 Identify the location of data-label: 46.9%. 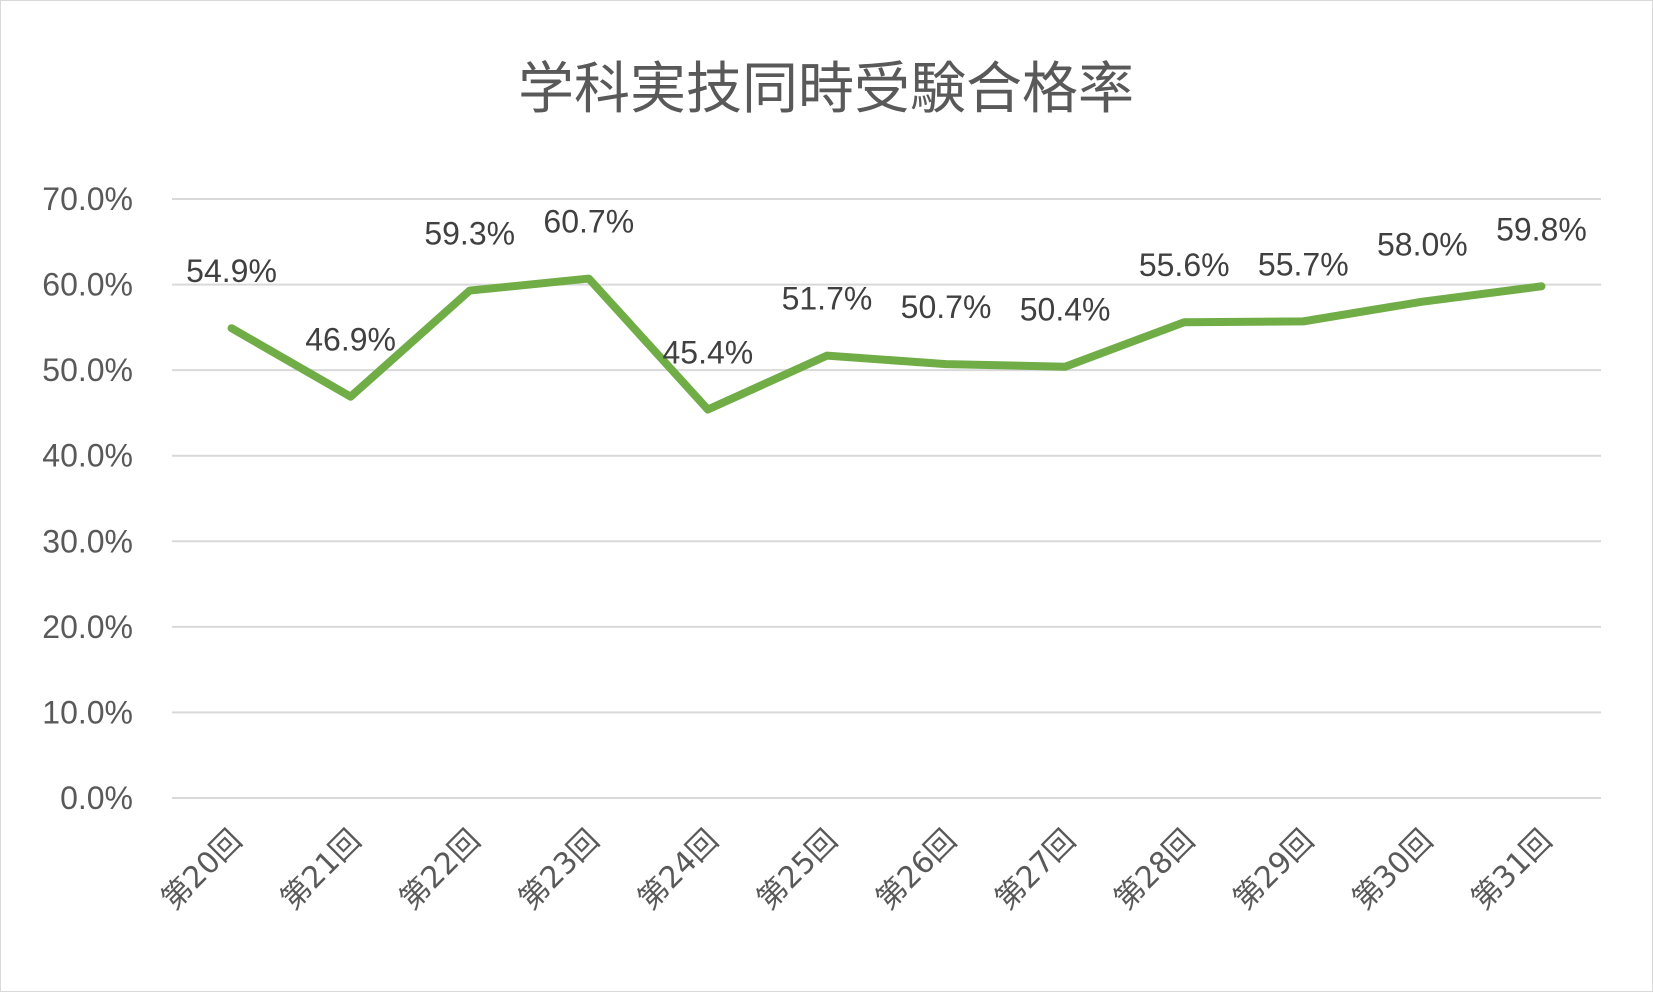
(350, 340).